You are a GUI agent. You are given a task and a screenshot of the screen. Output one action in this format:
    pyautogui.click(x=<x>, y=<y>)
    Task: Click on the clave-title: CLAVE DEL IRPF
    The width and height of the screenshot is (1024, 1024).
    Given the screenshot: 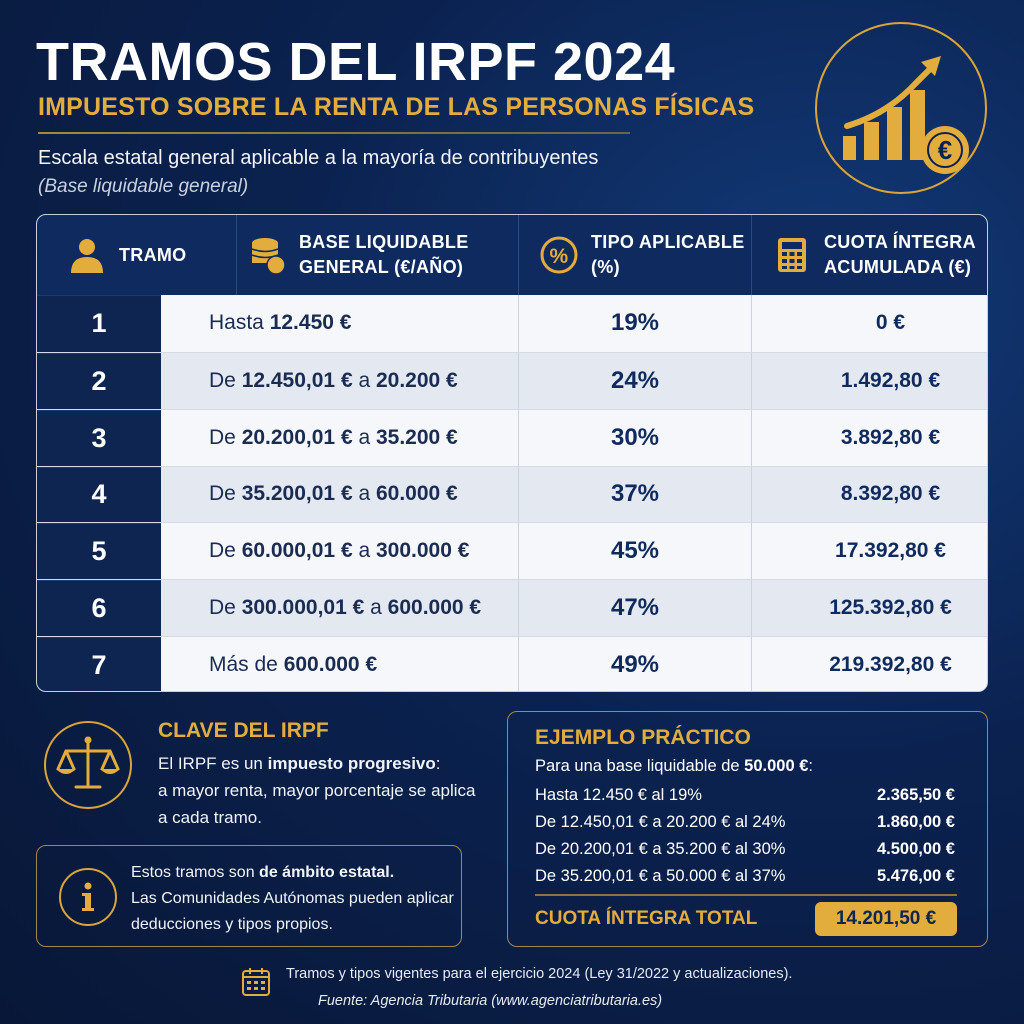 What is the action you would take?
    pyautogui.click(x=243, y=730)
    